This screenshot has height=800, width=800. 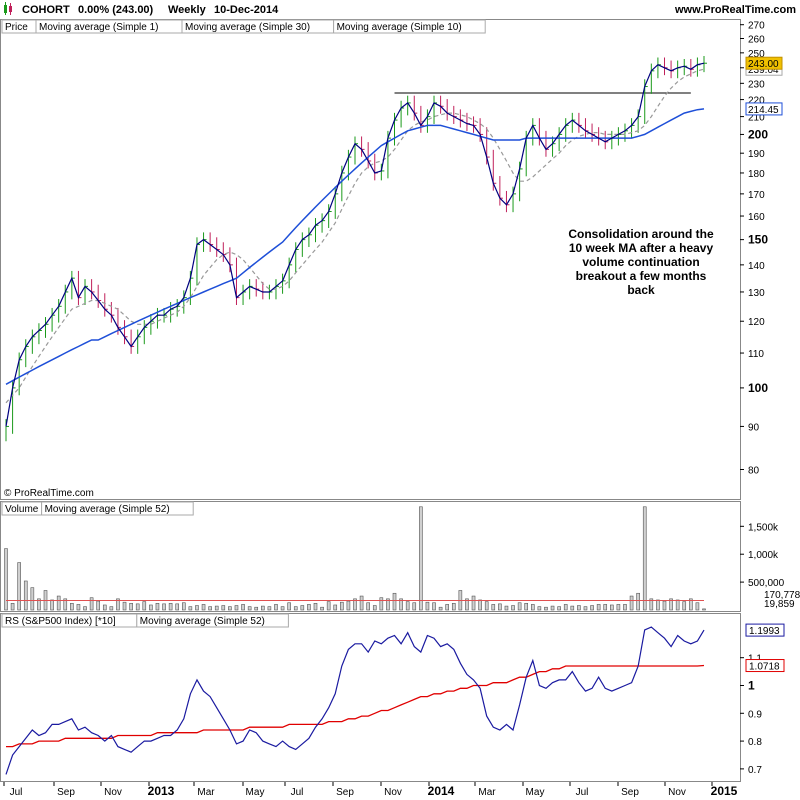 What do you see at coordinates (763, 70) in the screenshot?
I see `ma10-last-tag: 239.04` at bounding box center [763, 70].